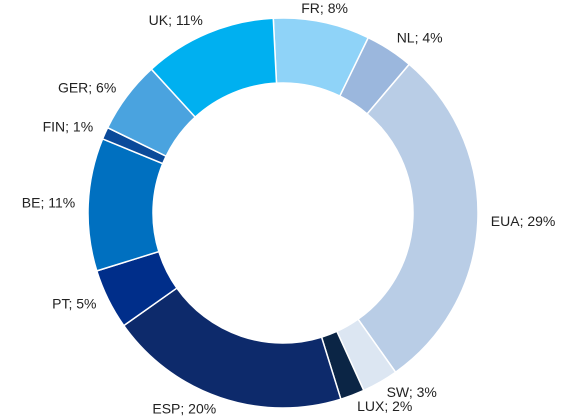  I want to click on donut-slice: UK, so click(214, 68).